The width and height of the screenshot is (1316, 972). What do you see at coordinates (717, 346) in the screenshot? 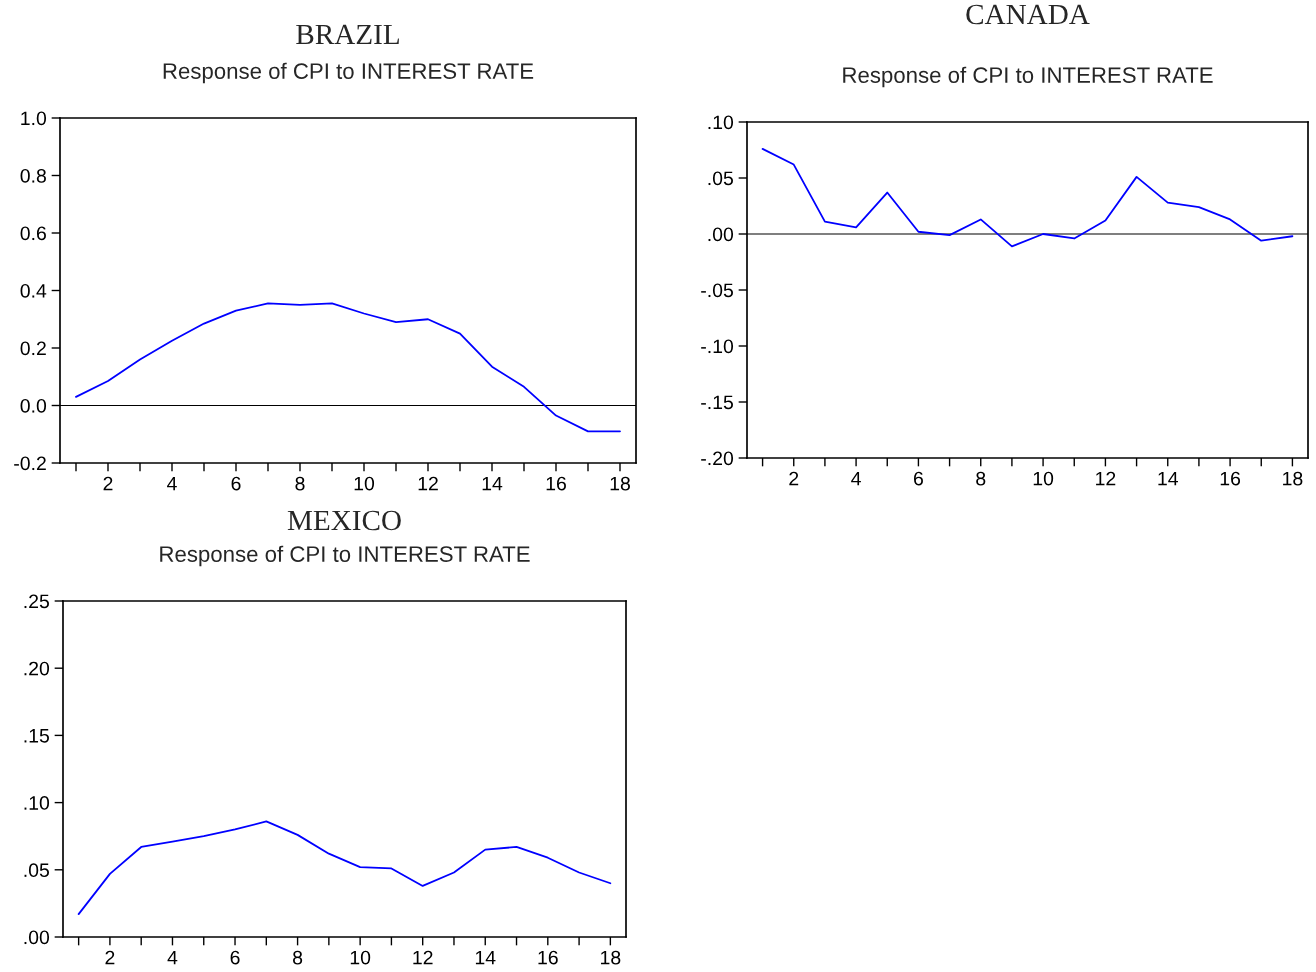
I see `y-tick-label: -.10` at bounding box center [717, 346].